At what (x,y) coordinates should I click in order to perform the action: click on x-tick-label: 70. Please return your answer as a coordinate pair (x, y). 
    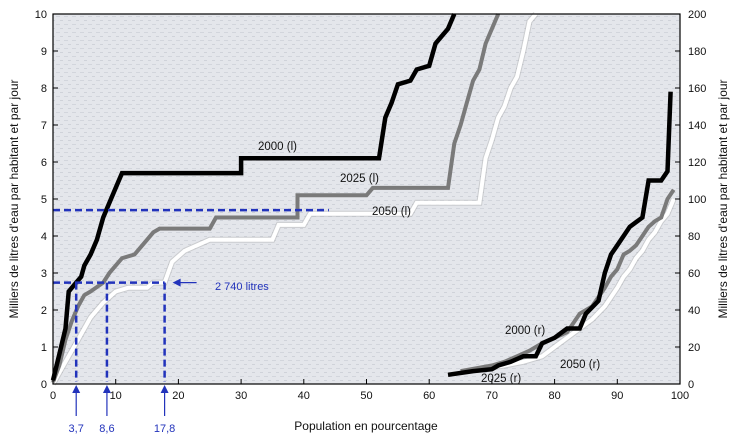
    Looking at the image, I should click on (492, 396).